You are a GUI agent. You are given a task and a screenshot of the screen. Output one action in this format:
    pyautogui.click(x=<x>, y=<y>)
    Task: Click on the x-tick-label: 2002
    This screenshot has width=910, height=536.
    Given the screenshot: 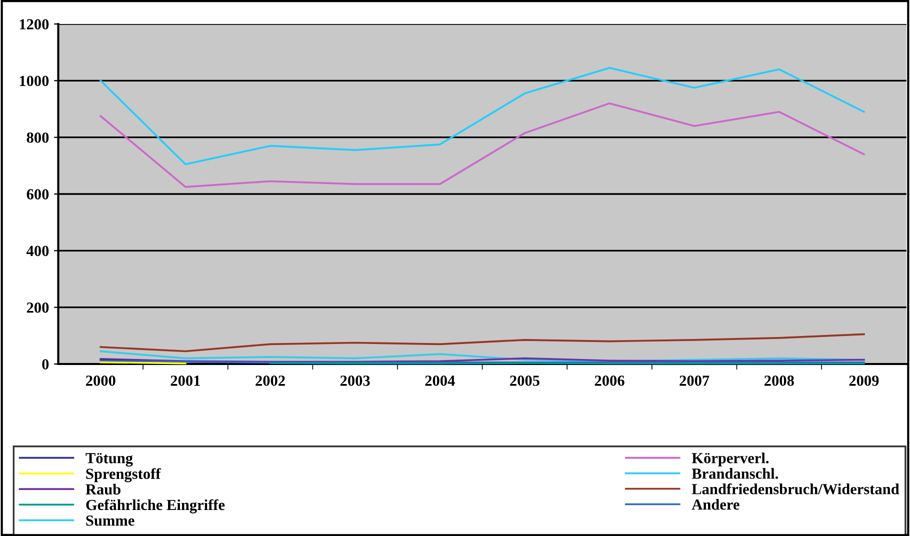 What is the action you would take?
    pyautogui.click(x=270, y=381)
    